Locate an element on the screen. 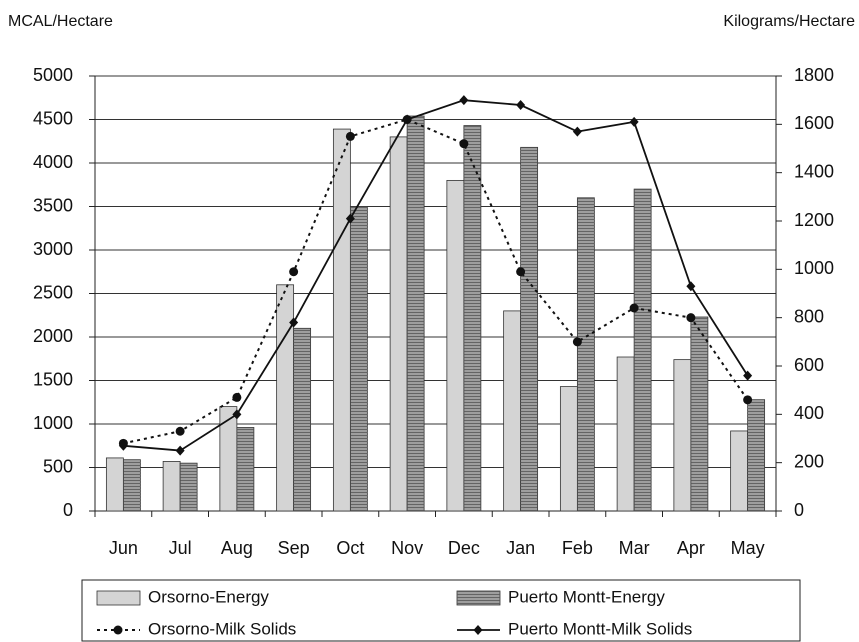  y2-tick-label: 1400 is located at coordinates (814, 171).